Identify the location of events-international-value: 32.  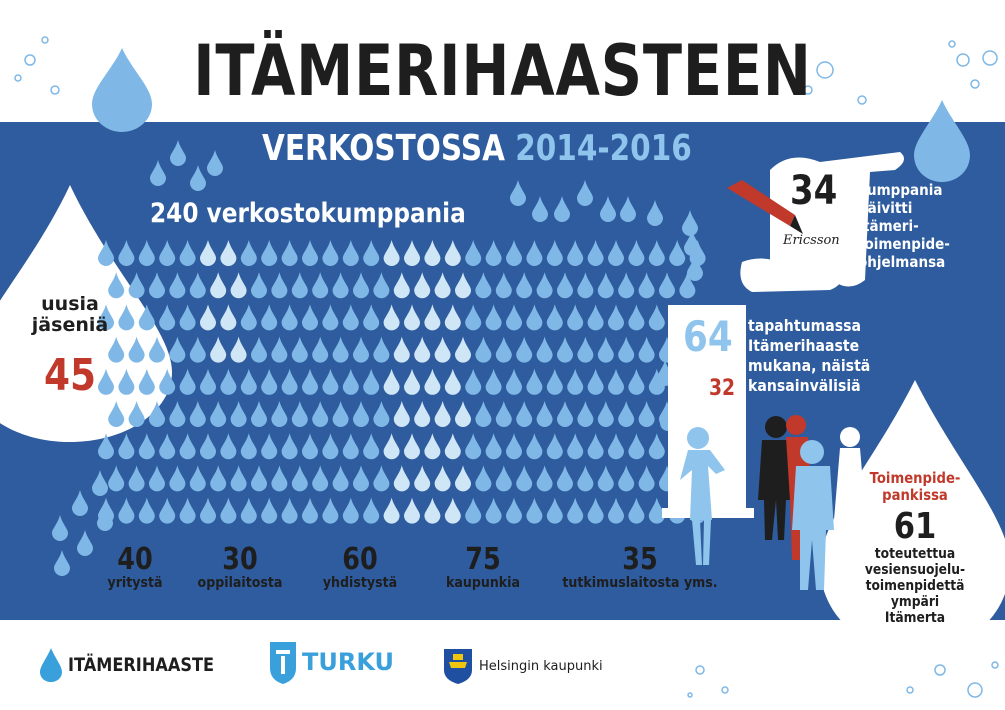
(722, 388).